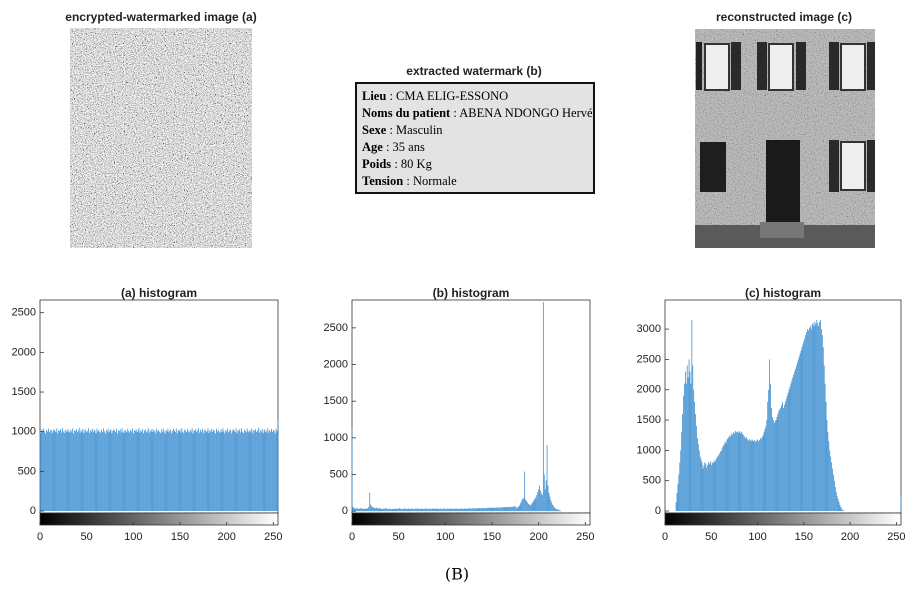 The height and width of the screenshot is (590, 914). Describe the element at coordinates (159, 406) in the screenshot. I see `plot-area` at that location.